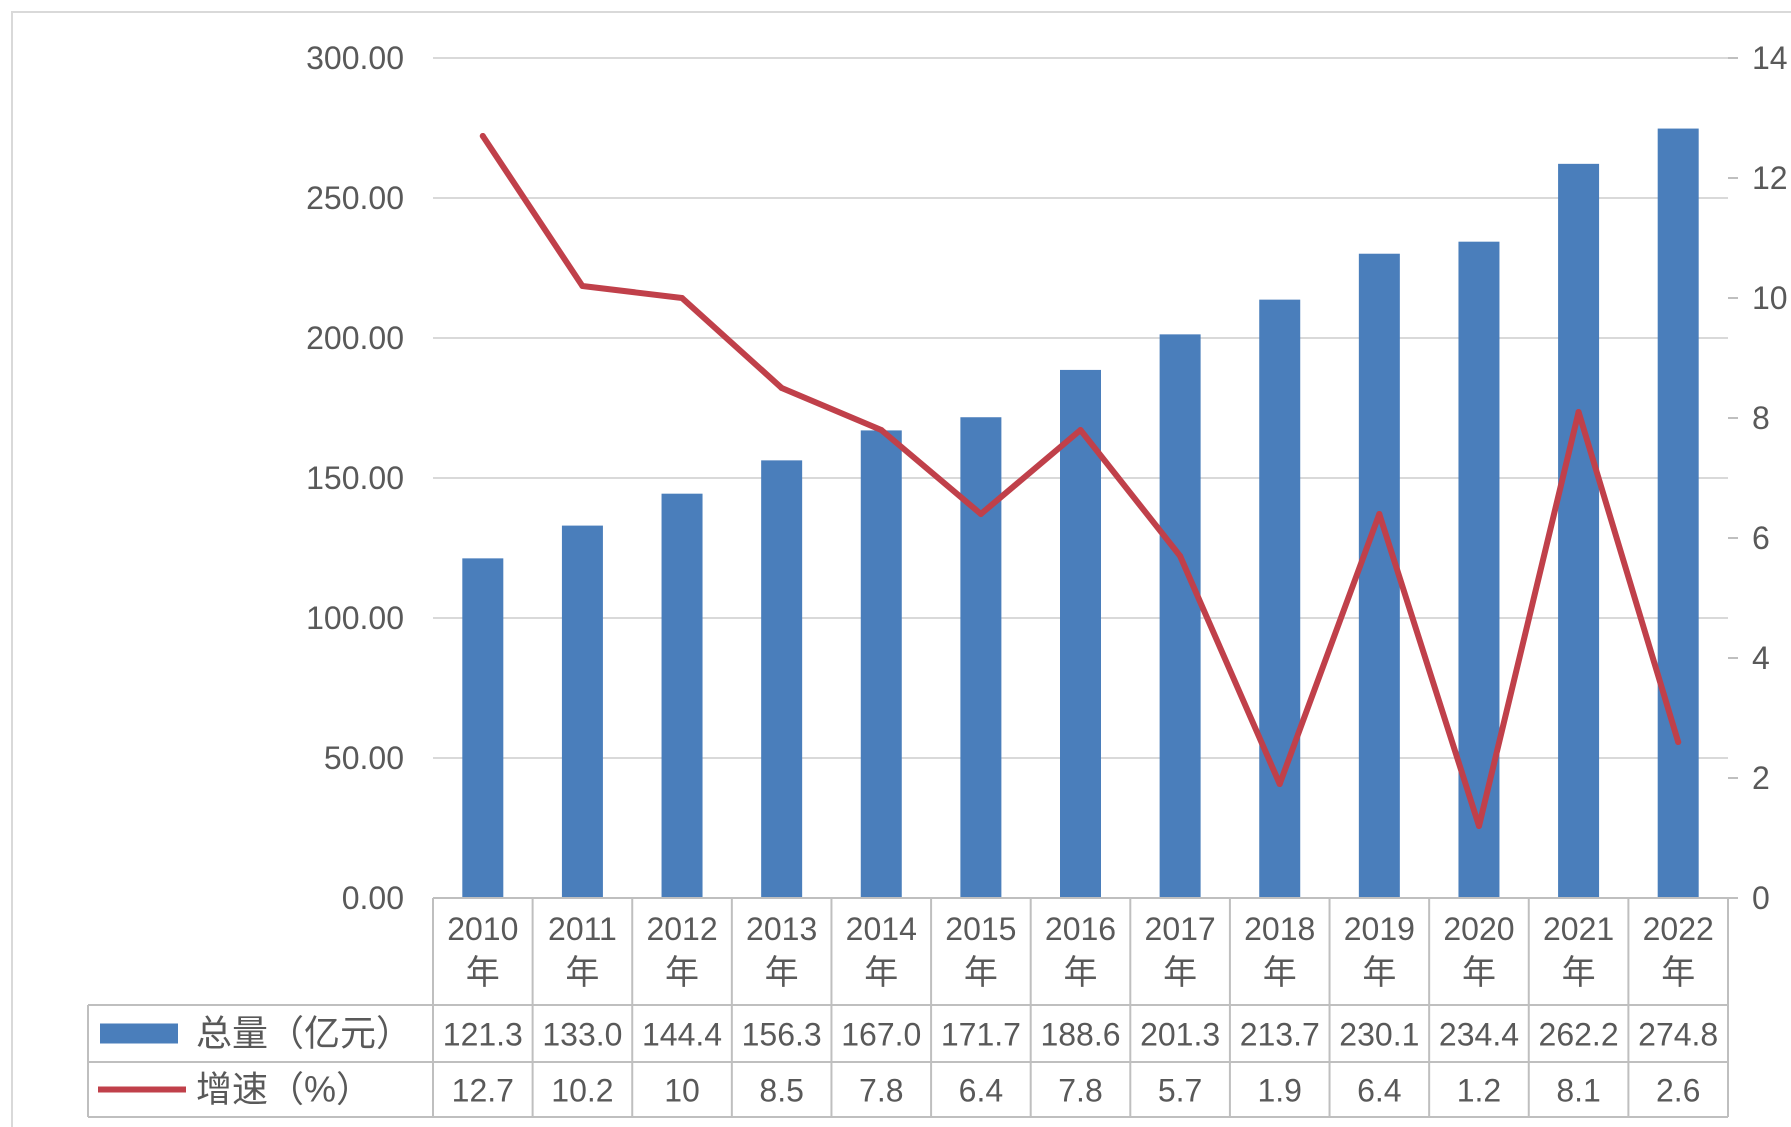  Describe the element at coordinates (1180, 929) in the screenshot. I see `category-label: 2017` at that location.